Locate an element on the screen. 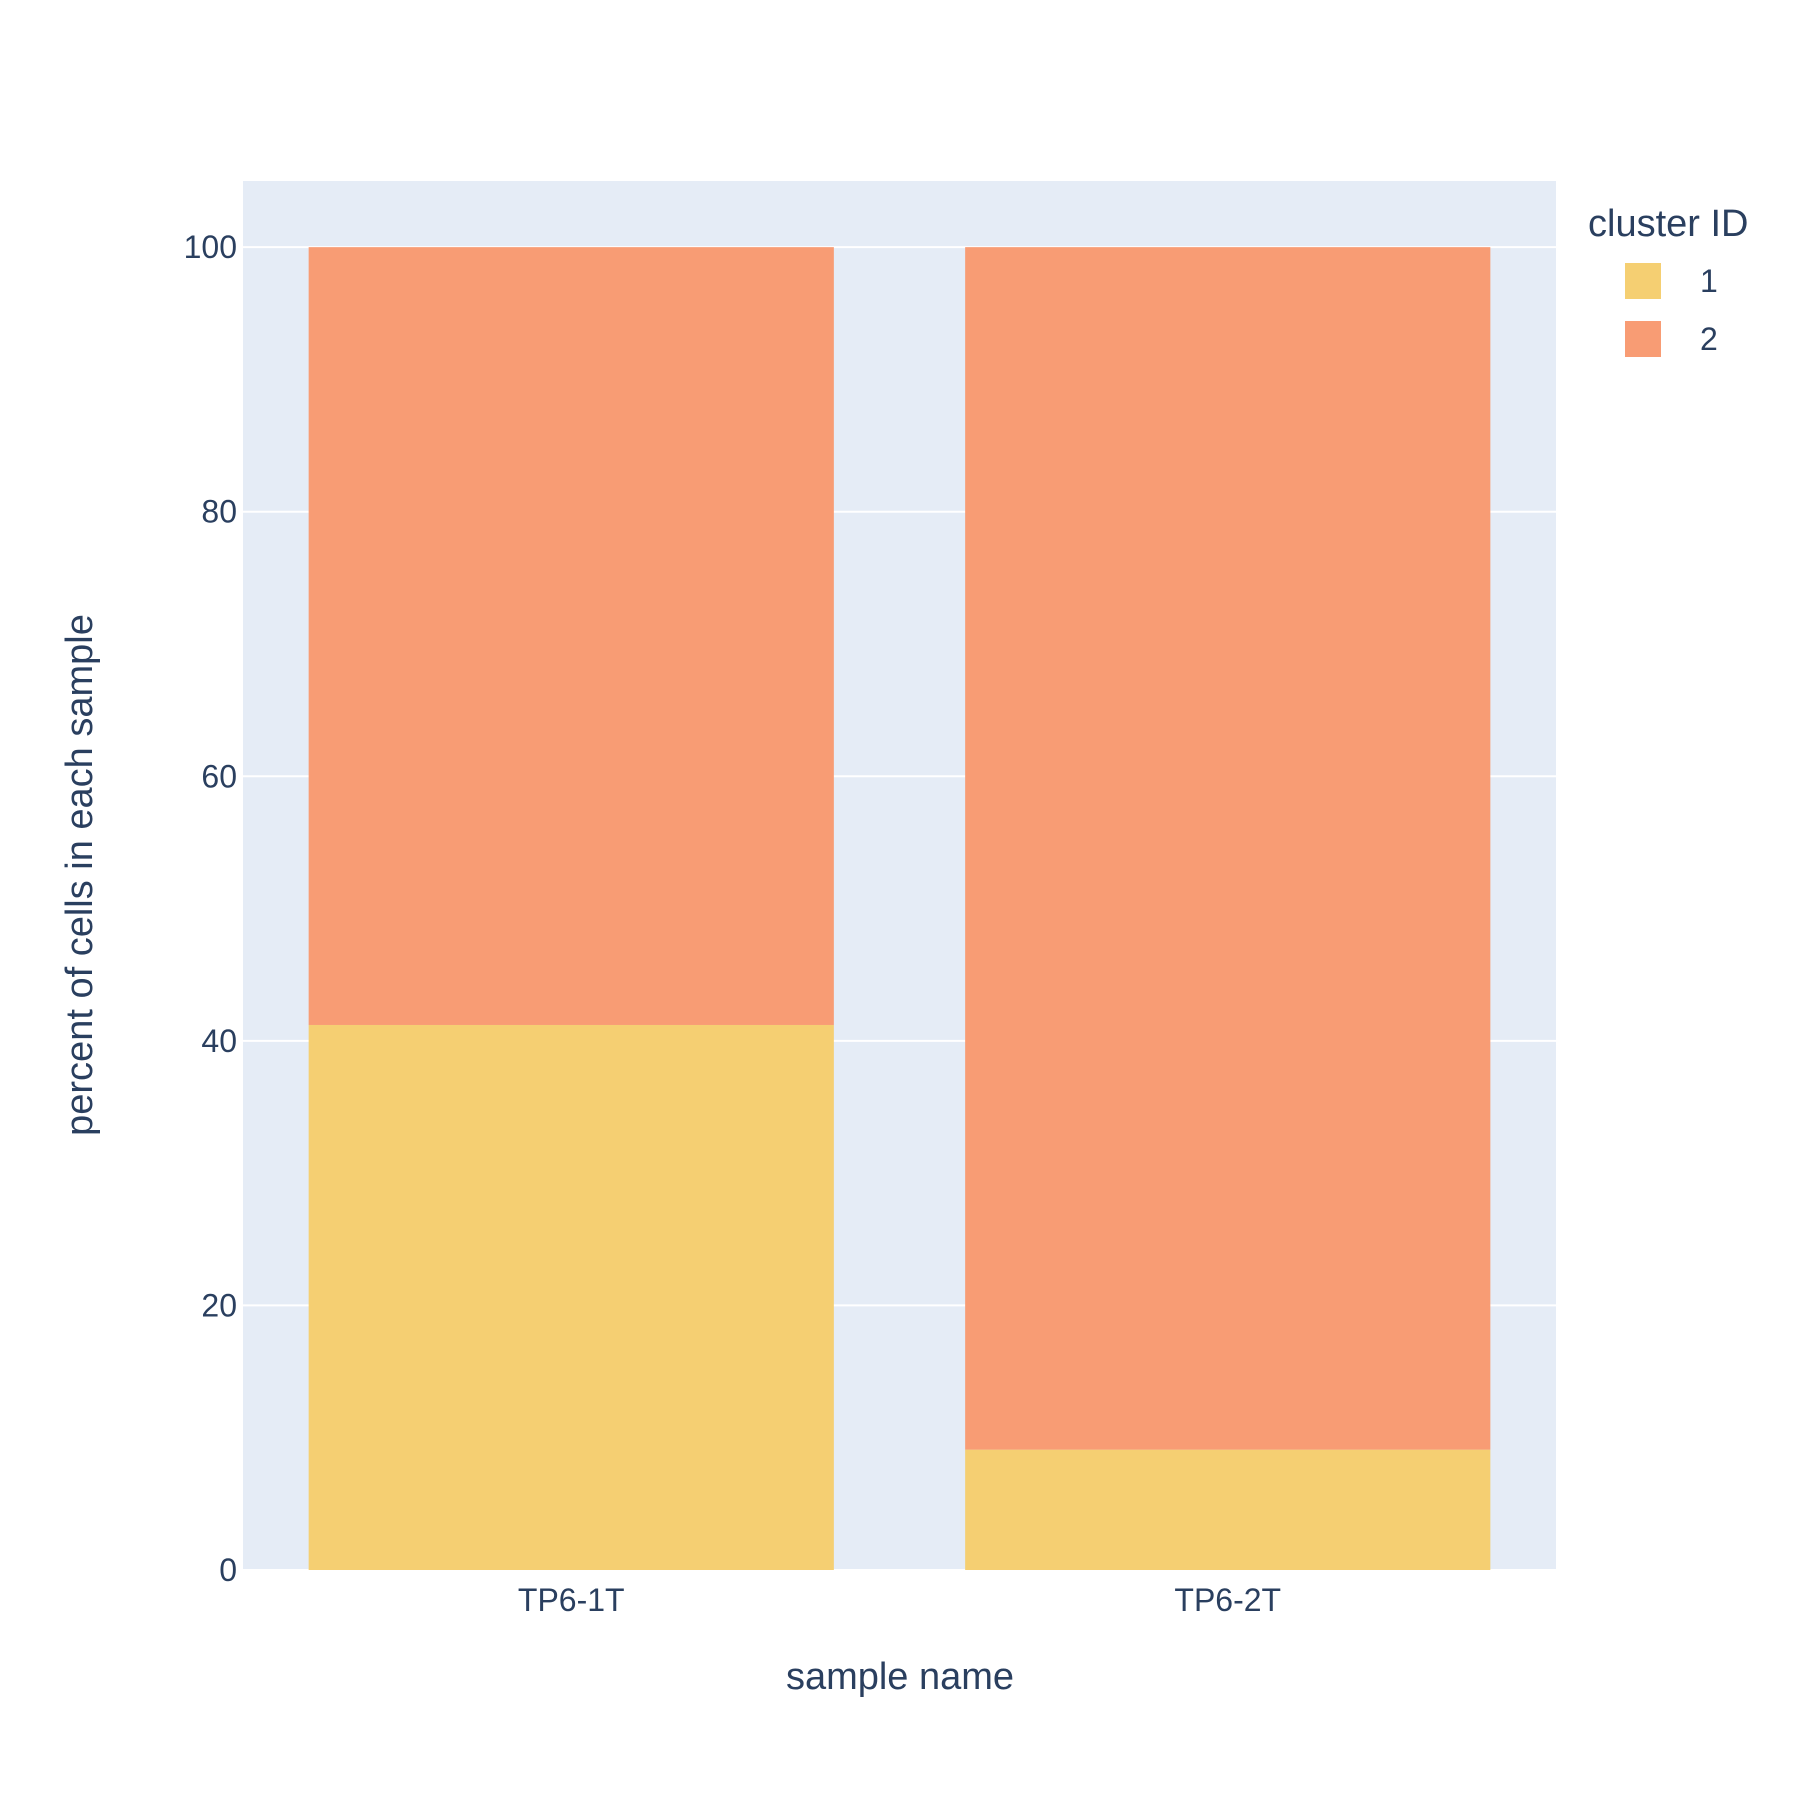 The image size is (1800, 1800). x-axis-title: sample name is located at coordinates (900, 1677).